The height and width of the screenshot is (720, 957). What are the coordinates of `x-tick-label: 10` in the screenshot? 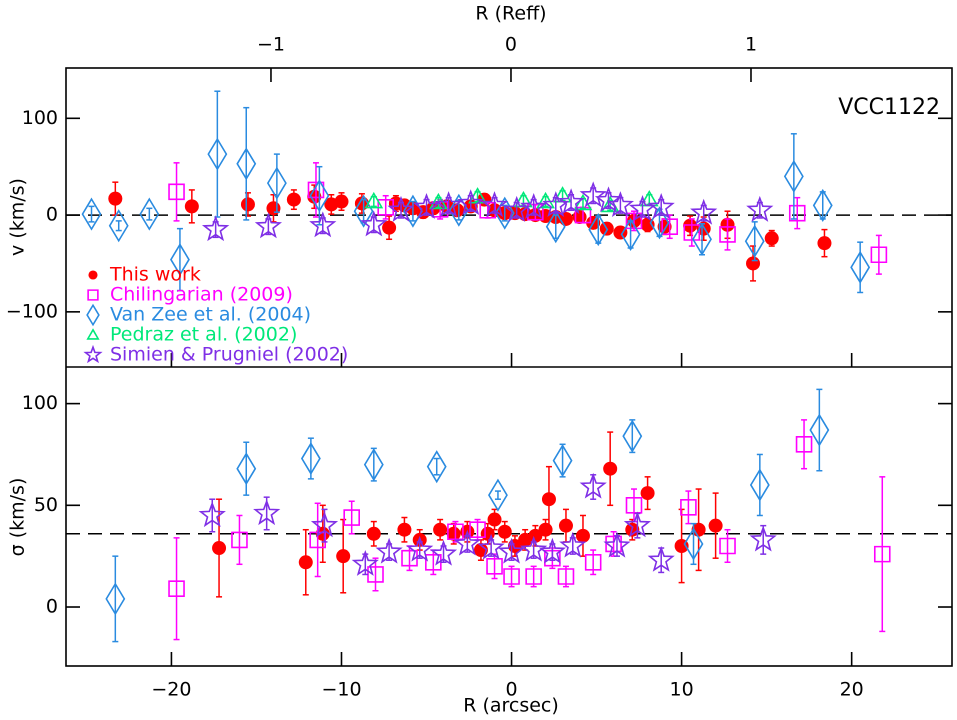 It's located at (682, 690).